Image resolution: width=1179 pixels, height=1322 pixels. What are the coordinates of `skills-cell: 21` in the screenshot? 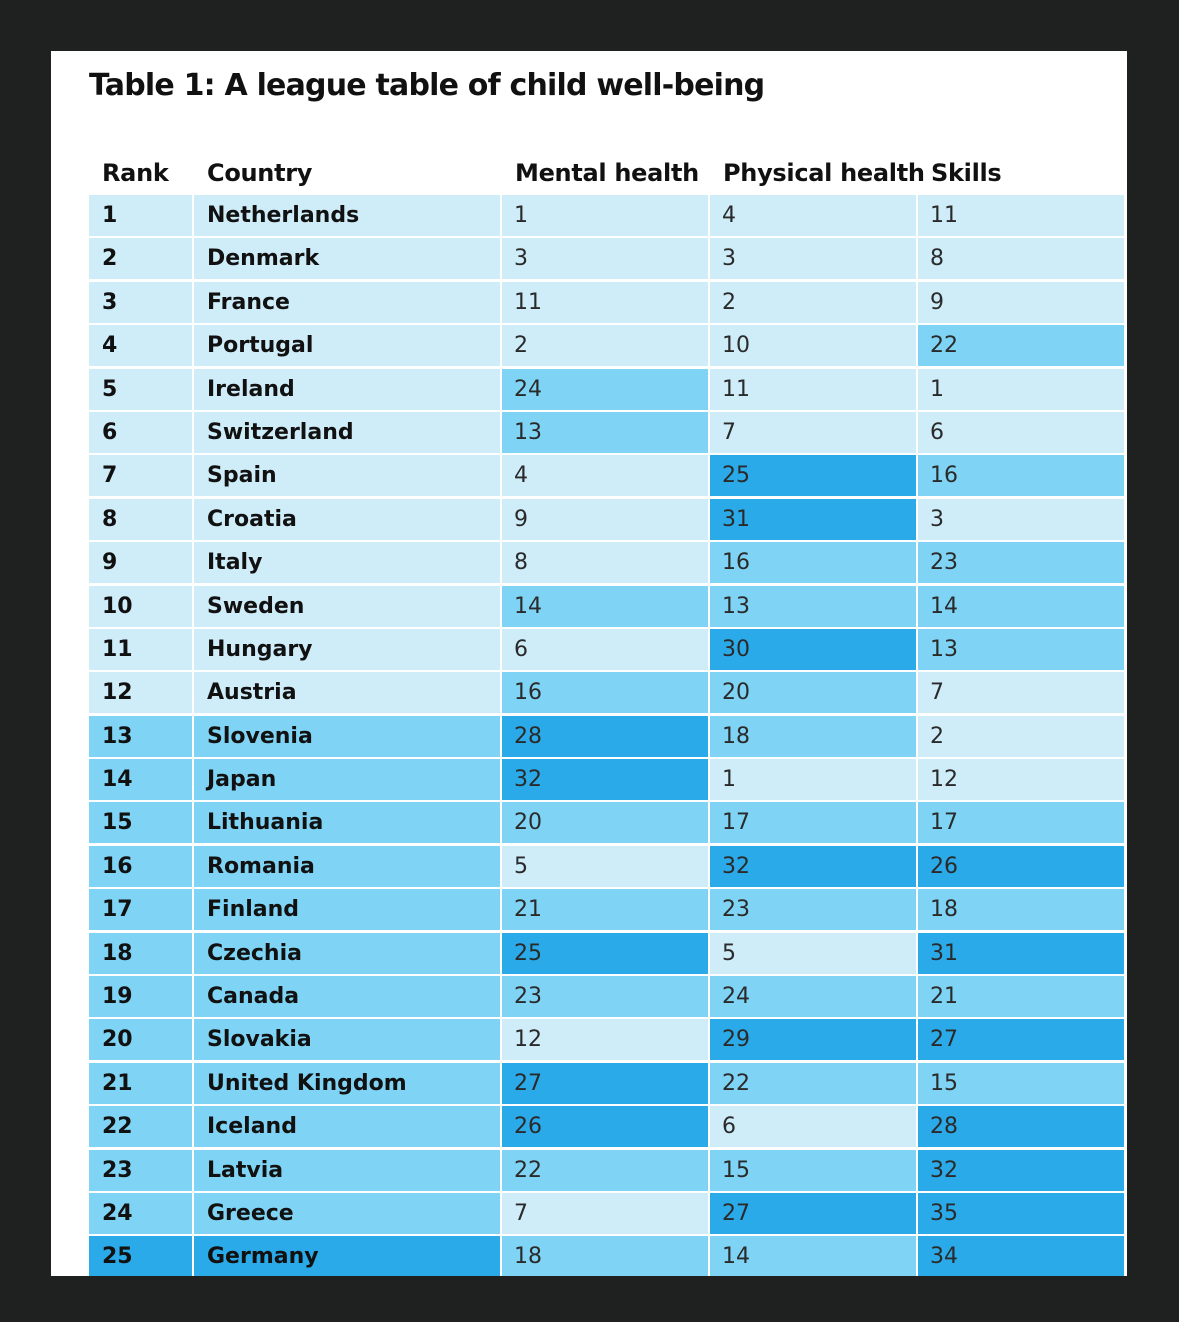 It's located at (1021, 997).